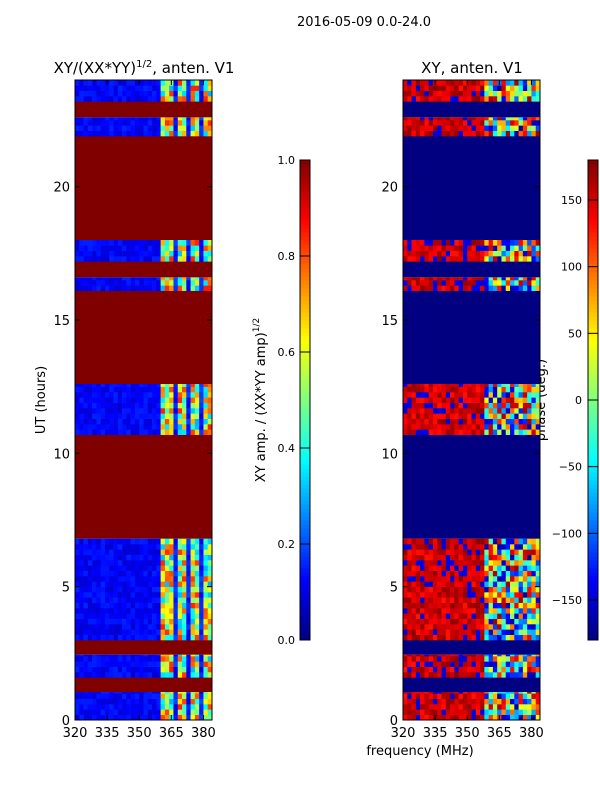 Image resolution: width=600 pixels, height=800 pixels. What do you see at coordinates (287, 160) in the screenshot?
I see `colorbar-tick-label: 1.0` at bounding box center [287, 160].